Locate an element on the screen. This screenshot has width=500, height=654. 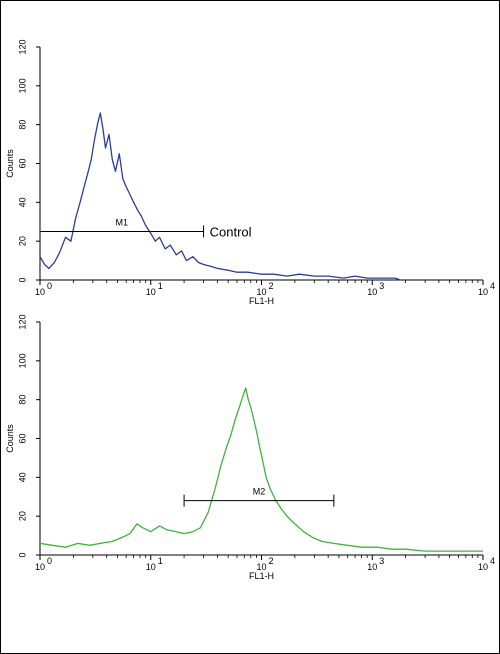
gate-label: M2 is located at coordinates (259, 492).